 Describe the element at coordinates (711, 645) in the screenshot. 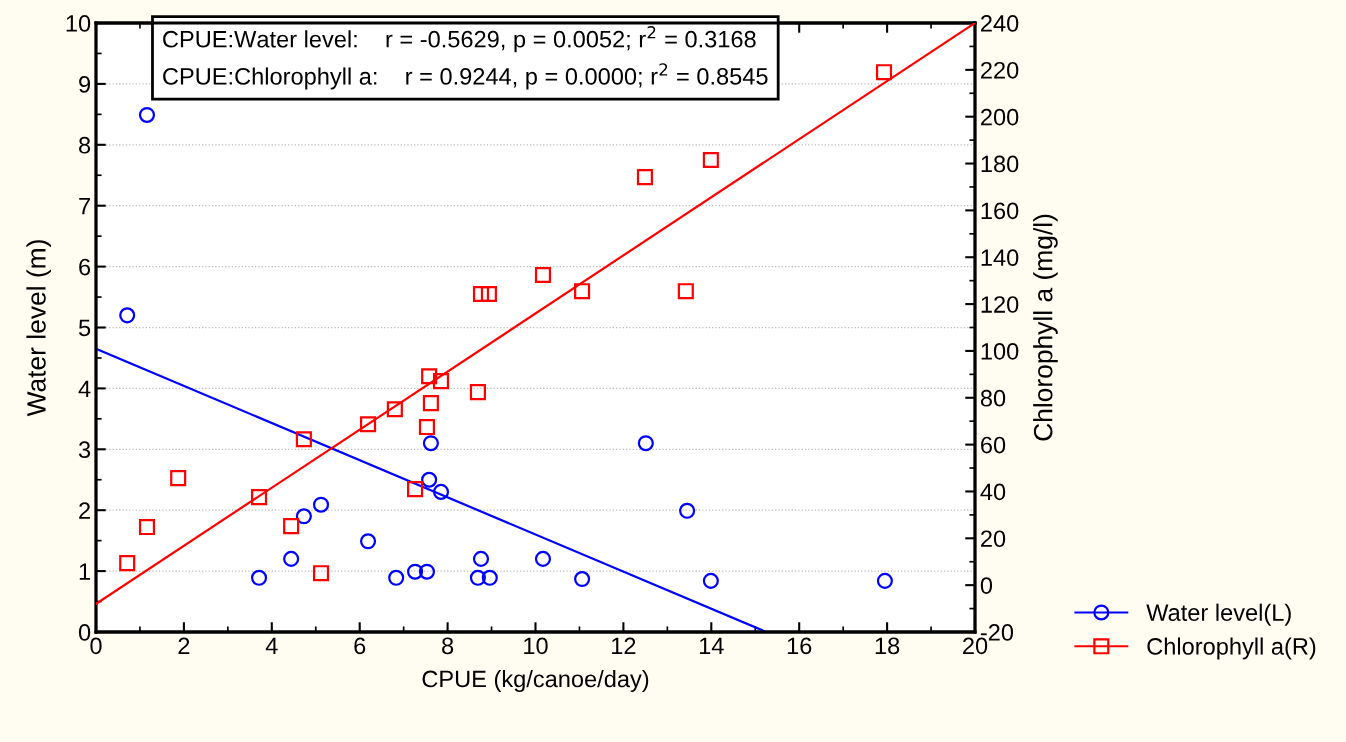

I see `x-tick-label: 14` at that location.